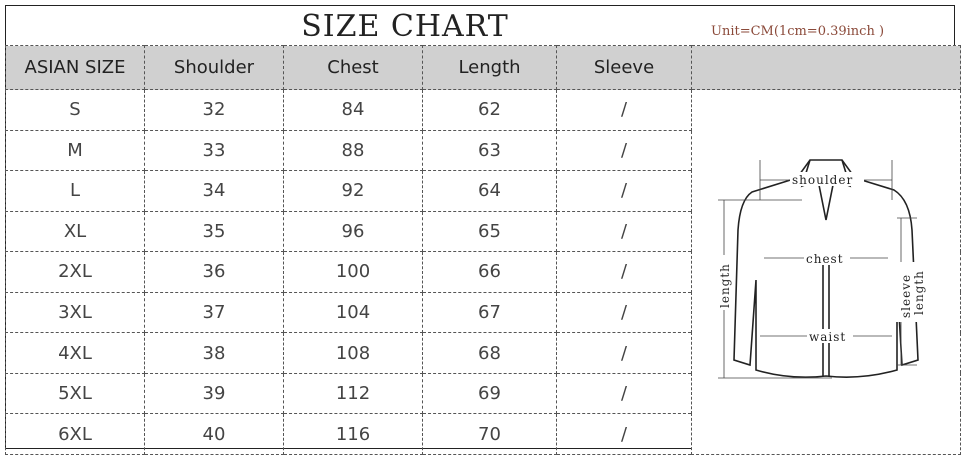 The height and width of the screenshot is (455, 961). Describe the element at coordinates (214, 67) in the screenshot. I see `header-shoulder: Shoulder` at that location.